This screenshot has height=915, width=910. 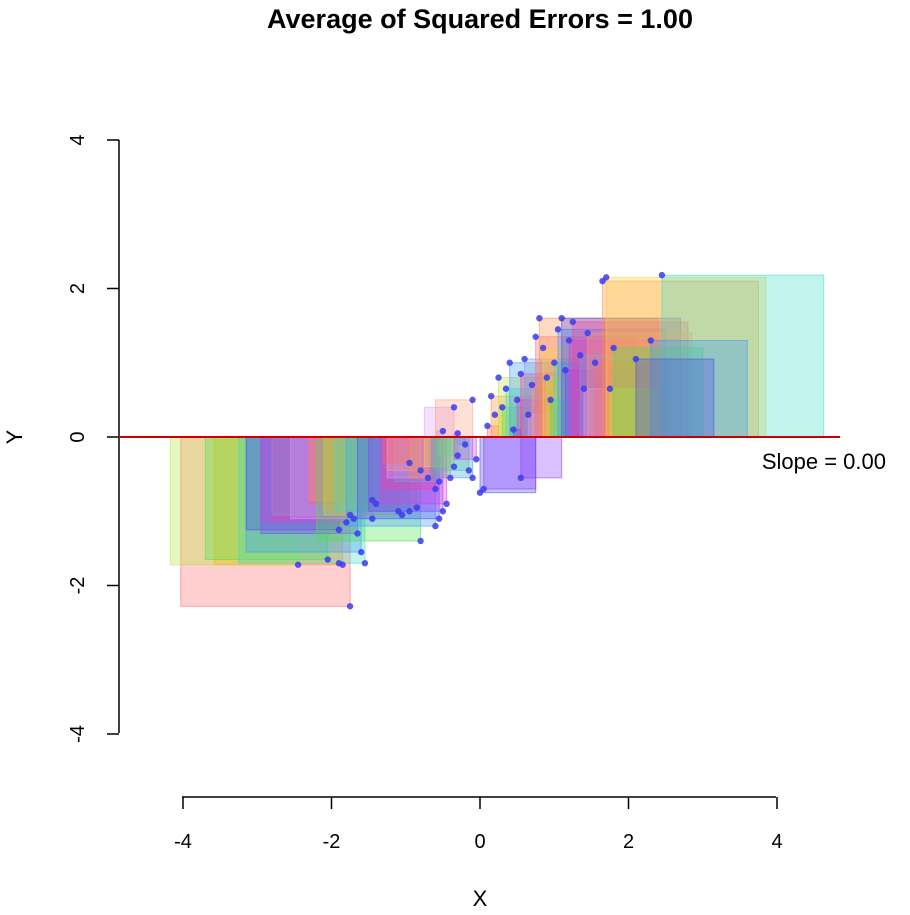 I want to click on y-axis: -4 -2 0 2 4, so click(x=93, y=438).